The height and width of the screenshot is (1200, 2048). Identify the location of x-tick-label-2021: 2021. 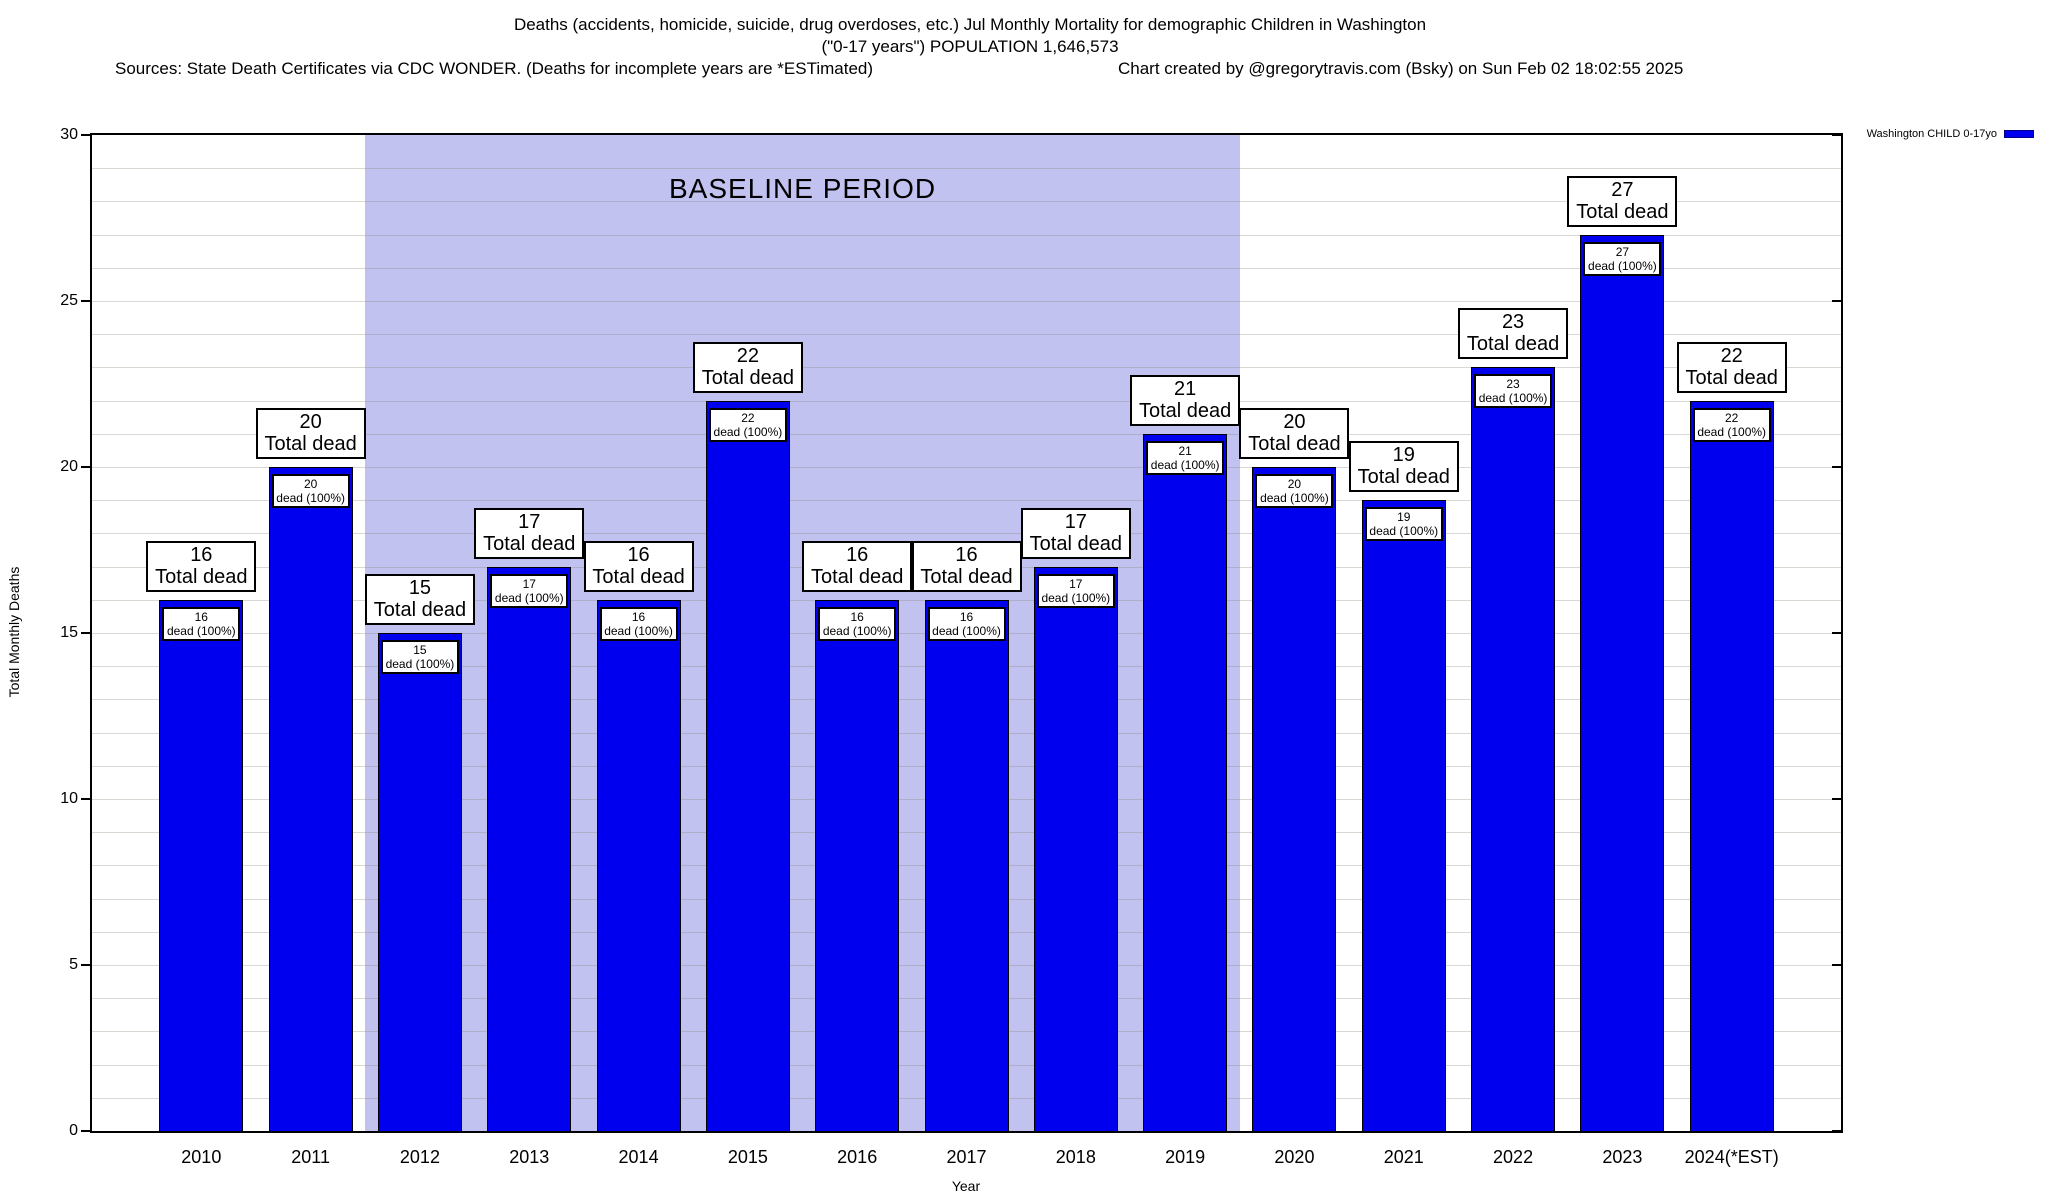
(1403, 1157).